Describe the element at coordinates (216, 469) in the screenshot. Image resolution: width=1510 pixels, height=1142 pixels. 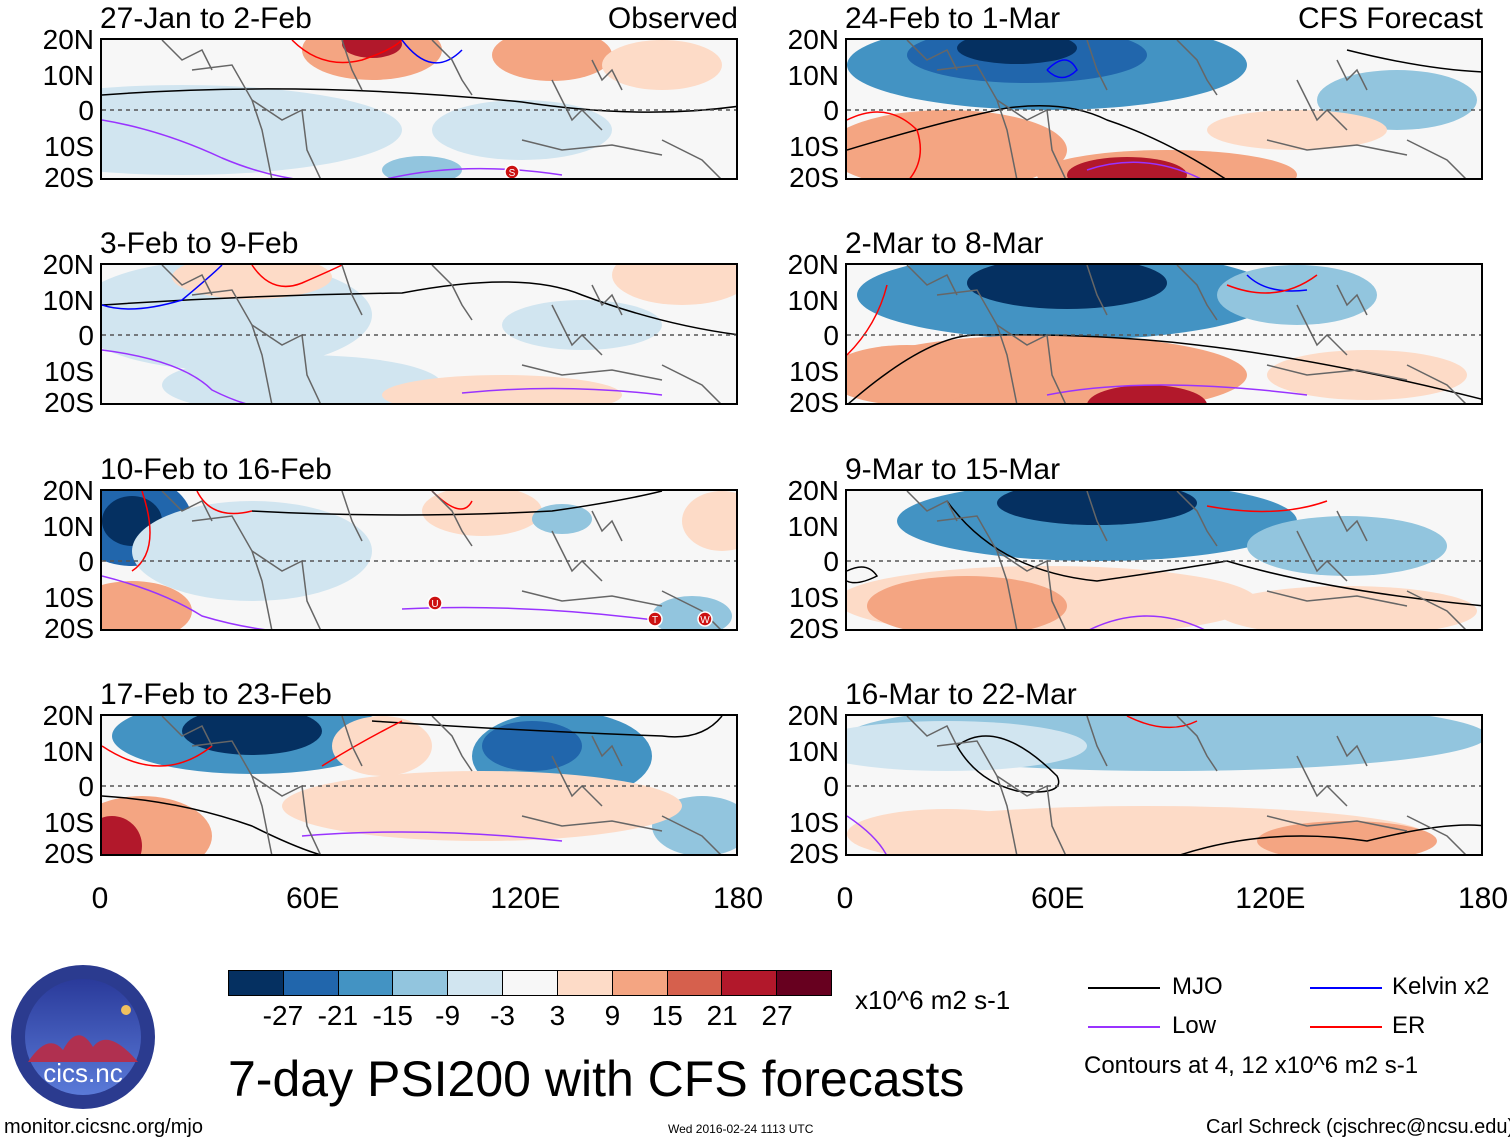
I see `panel-title: 10-Feb to 16-Feb` at that location.